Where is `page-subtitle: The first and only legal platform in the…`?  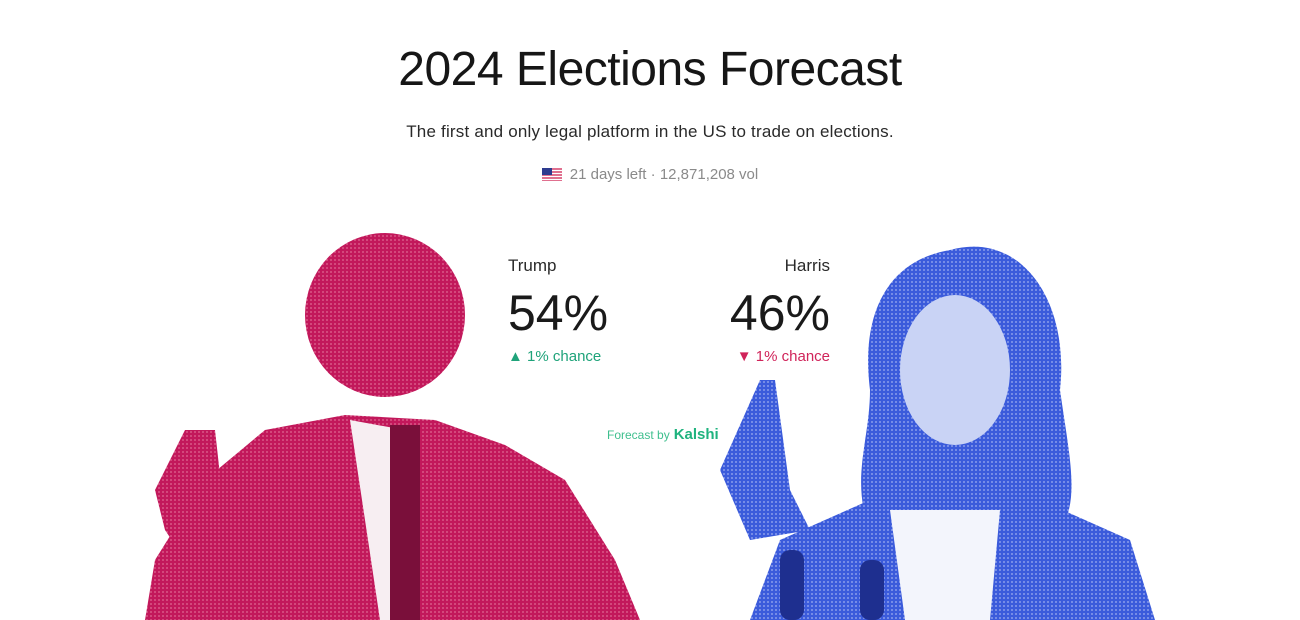 page-subtitle: The first and only legal platform in the… is located at coordinates (650, 131).